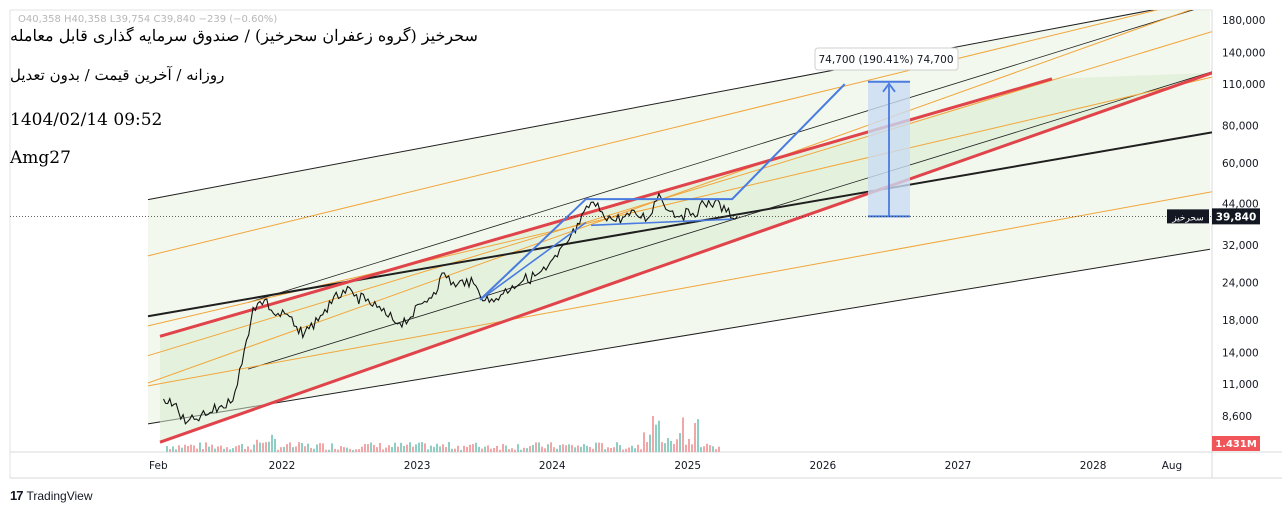 This screenshot has height=519, width=1282. Describe the element at coordinates (1237, 417) in the screenshot. I see `y-tick-label: 8,600` at that location.